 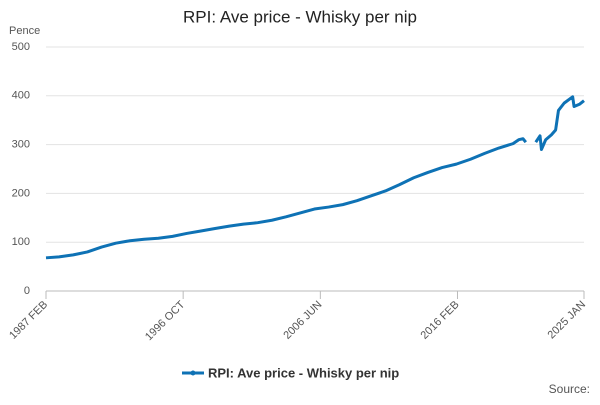 What do you see at coordinates (21, 47) in the screenshot?
I see `y-tick-label: 500` at bounding box center [21, 47].